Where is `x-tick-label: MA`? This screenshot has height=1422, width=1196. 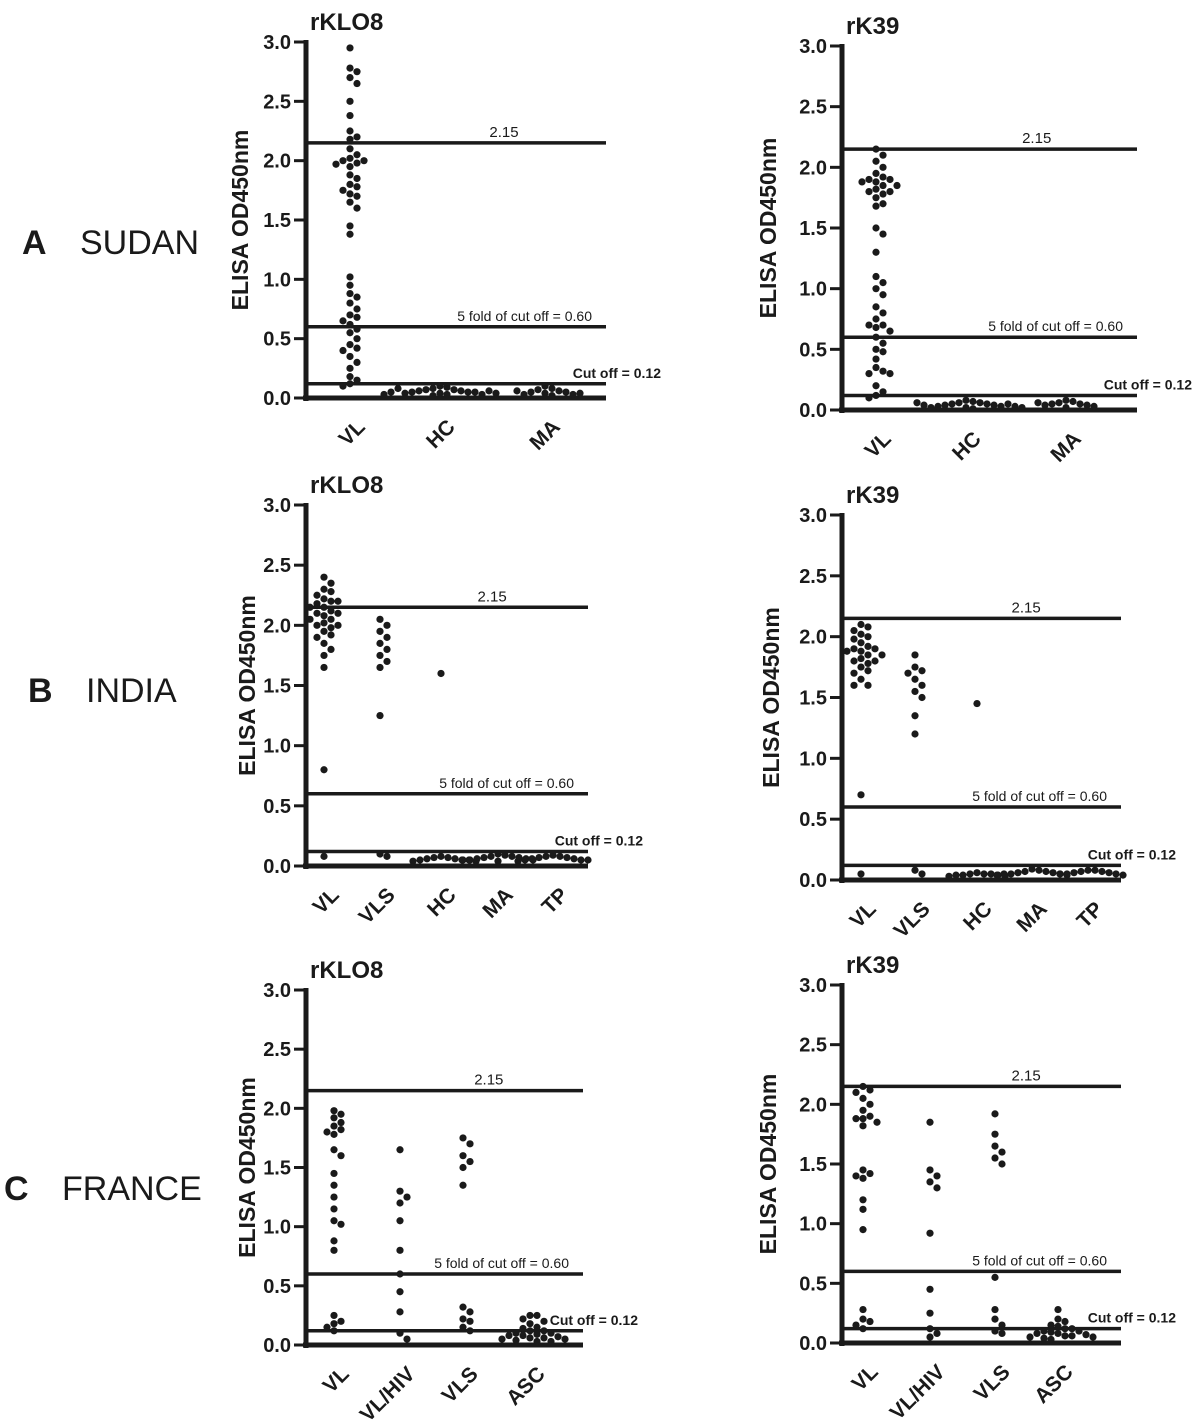 x-tick-label: MA is located at coordinates (1031, 916).